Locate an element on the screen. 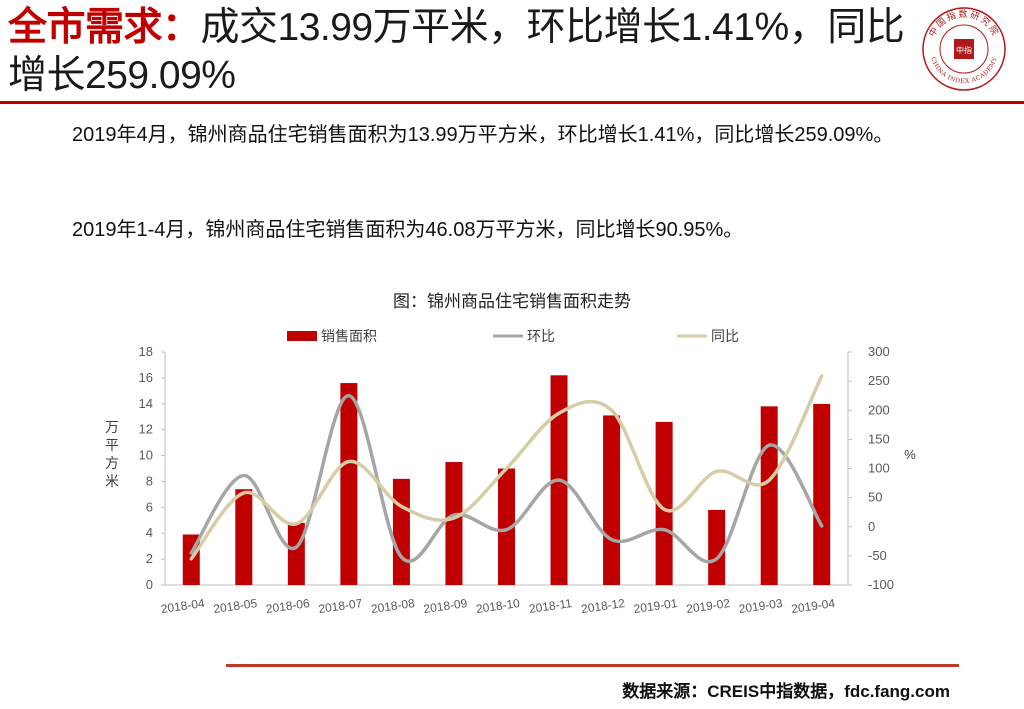 The height and width of the screenshot is (709, 1024). logo-text: 中国指数研究院 is located at coordinates (963, 23).